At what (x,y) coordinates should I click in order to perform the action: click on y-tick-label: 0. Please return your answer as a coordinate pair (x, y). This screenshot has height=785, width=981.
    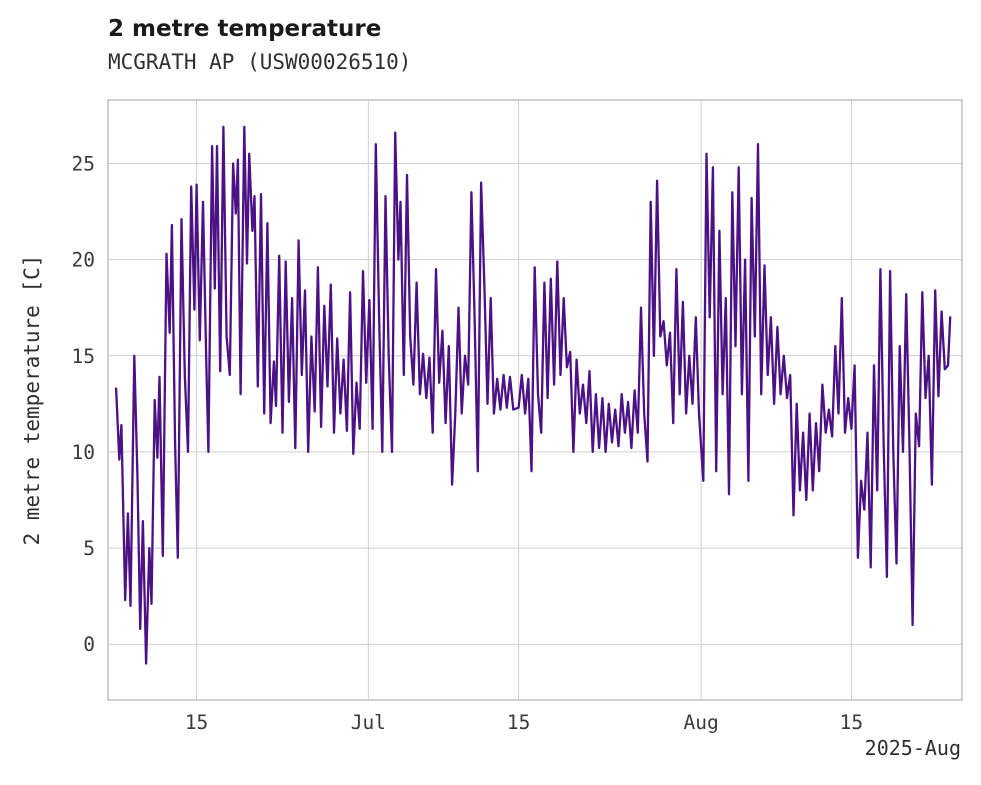
    Looking at the image, I should click on (89, 644).